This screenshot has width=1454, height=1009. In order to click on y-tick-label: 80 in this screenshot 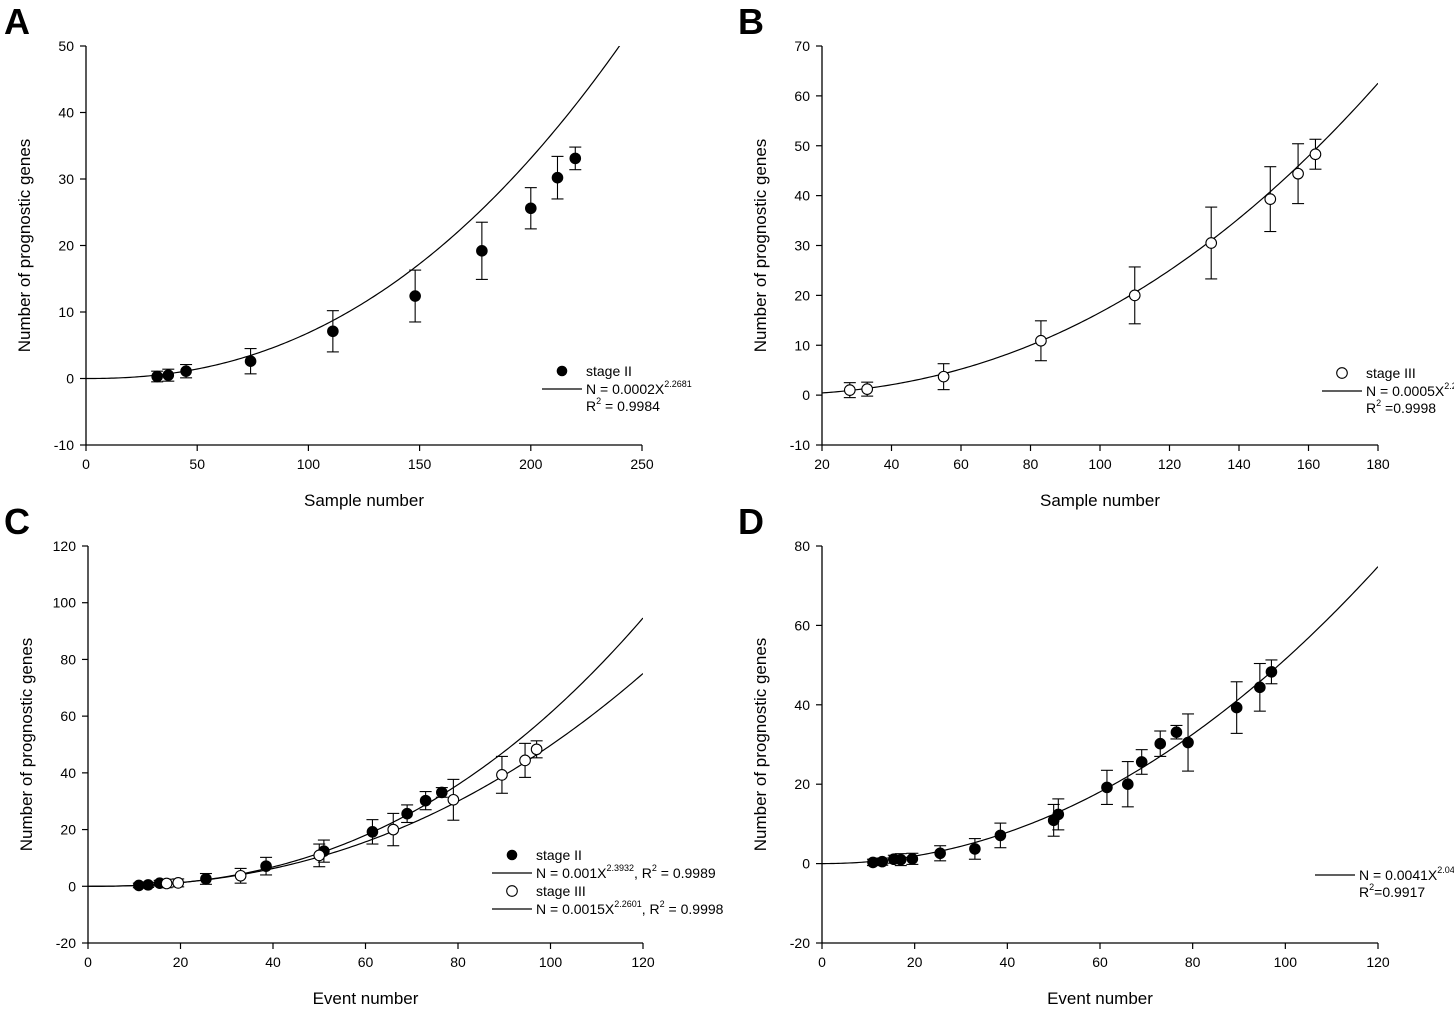, I will do `click(802, 546)`.